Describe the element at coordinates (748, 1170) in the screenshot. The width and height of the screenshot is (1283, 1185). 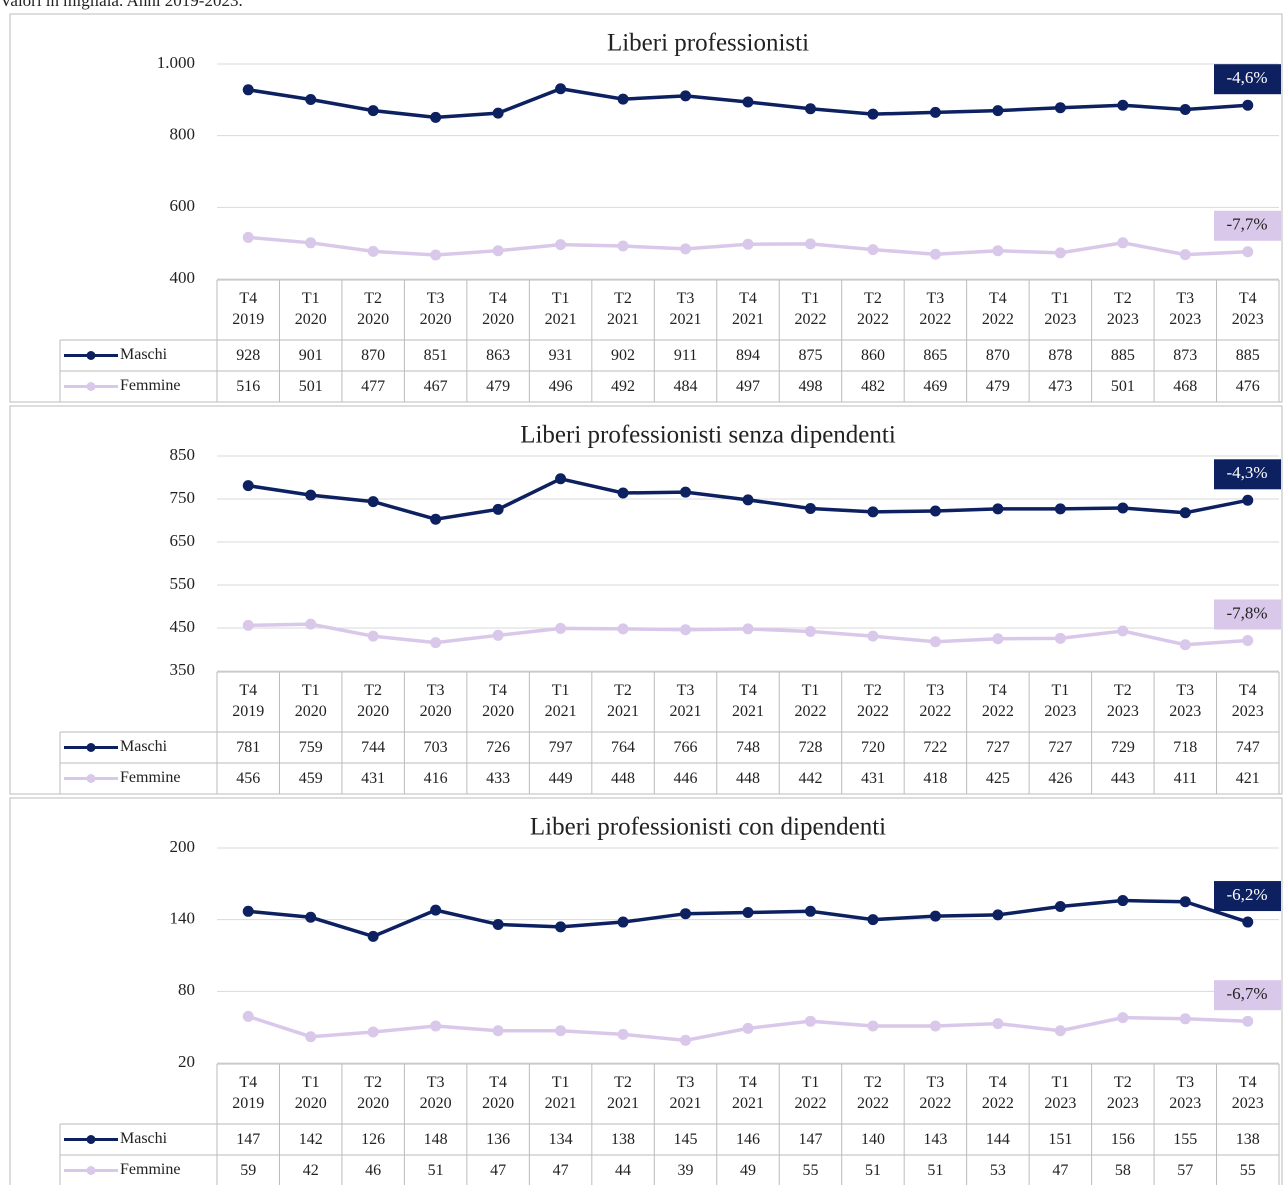
I see `table-value: 49` at that location.